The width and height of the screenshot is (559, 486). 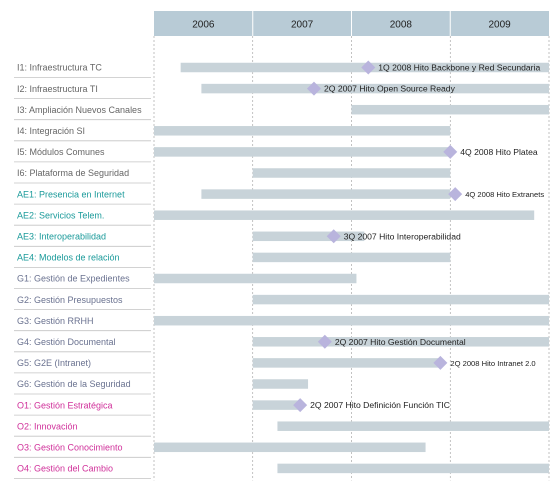 I want to click on row-label: O4: Gestión del Cambio, so click(x=65, y=469).